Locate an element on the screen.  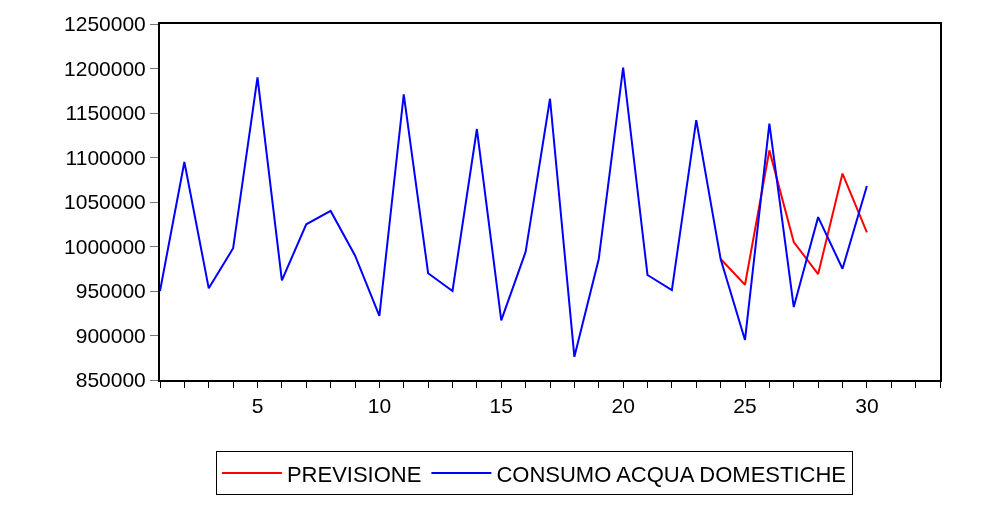
y-tick-label: 1200000 is located at coordinates (105, 68).